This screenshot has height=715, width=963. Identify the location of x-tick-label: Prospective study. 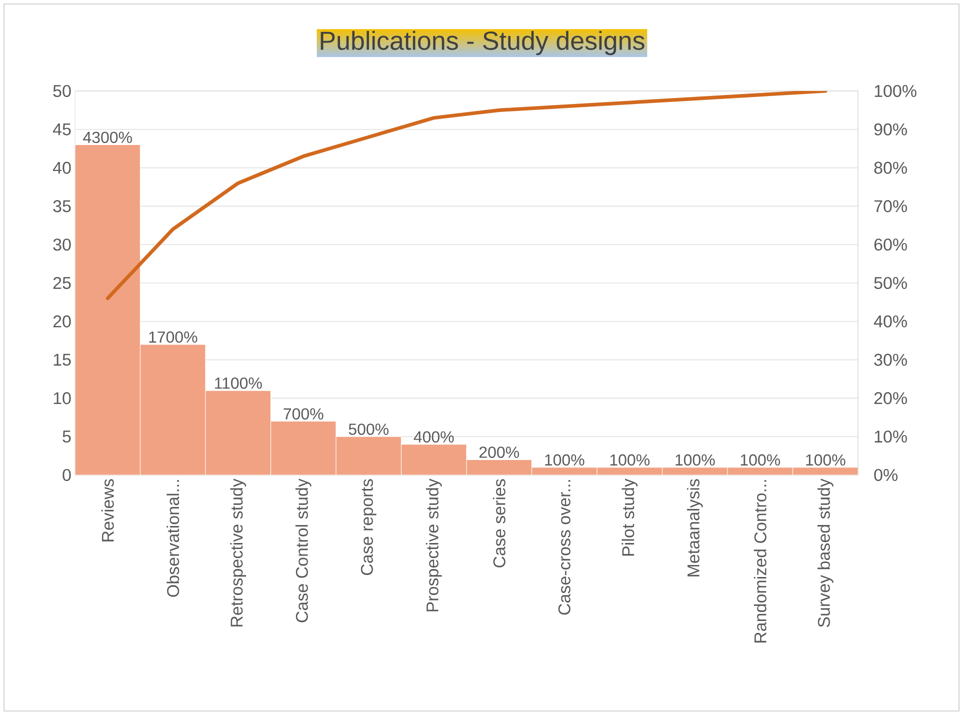
(434, 545).